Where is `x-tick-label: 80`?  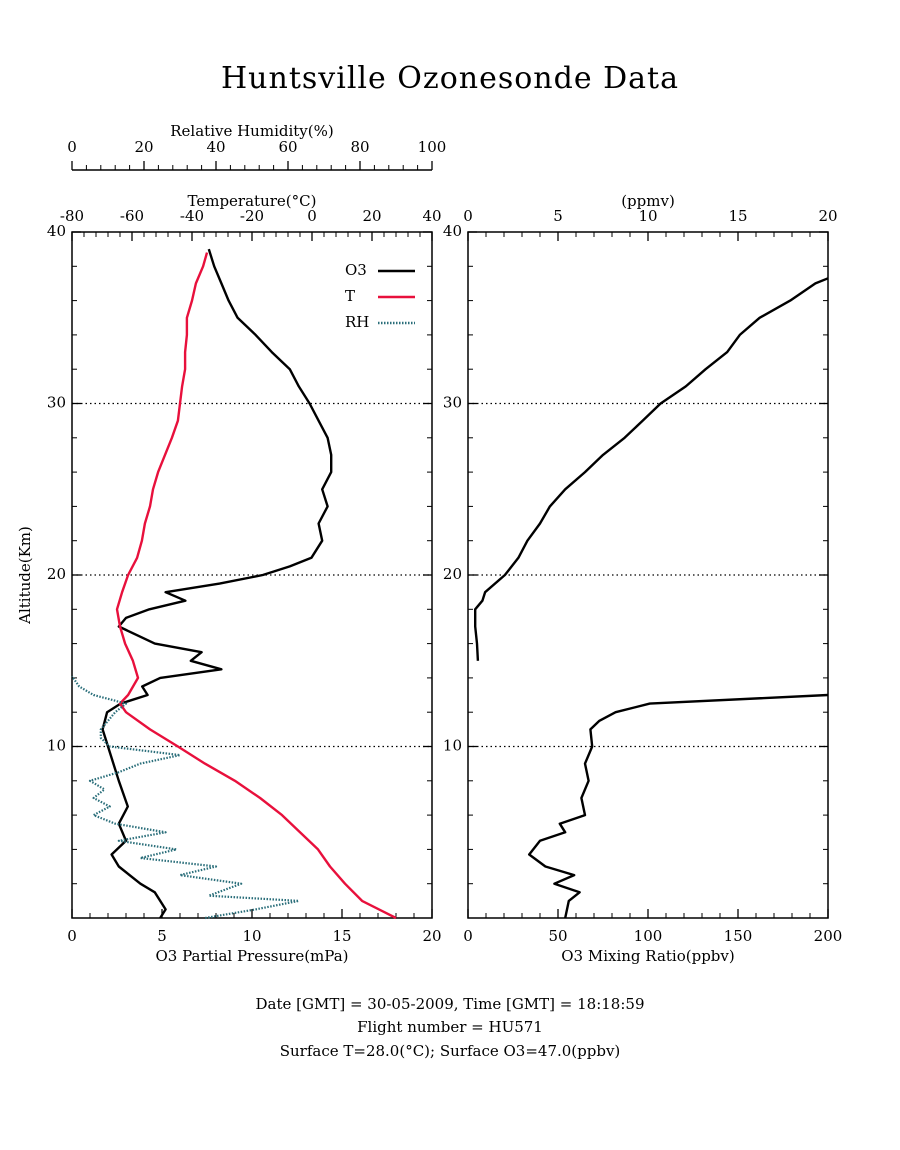
x-tick-label: 80 is located at coordinates (359, 147).